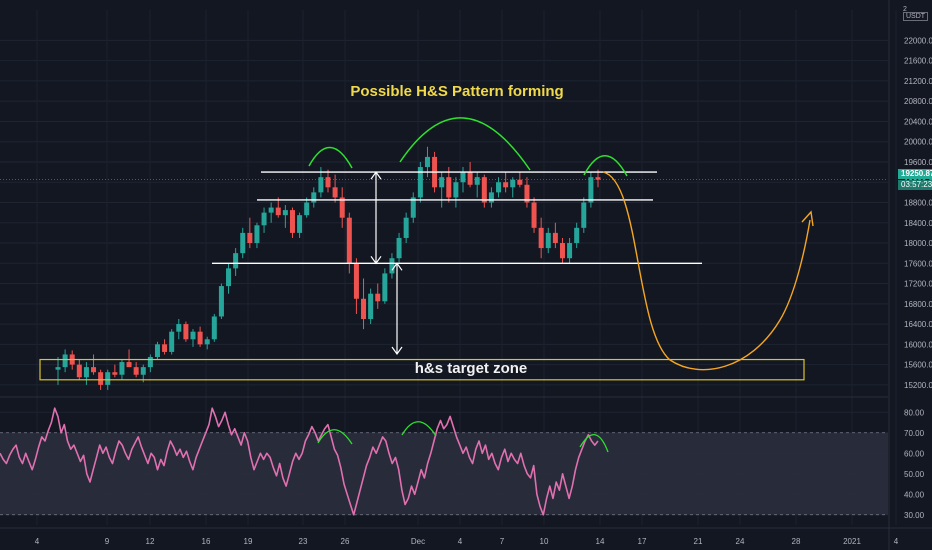 The image size is (932, 550). I want to click on rsi-tick-label: 70.00, so click(914, 433).